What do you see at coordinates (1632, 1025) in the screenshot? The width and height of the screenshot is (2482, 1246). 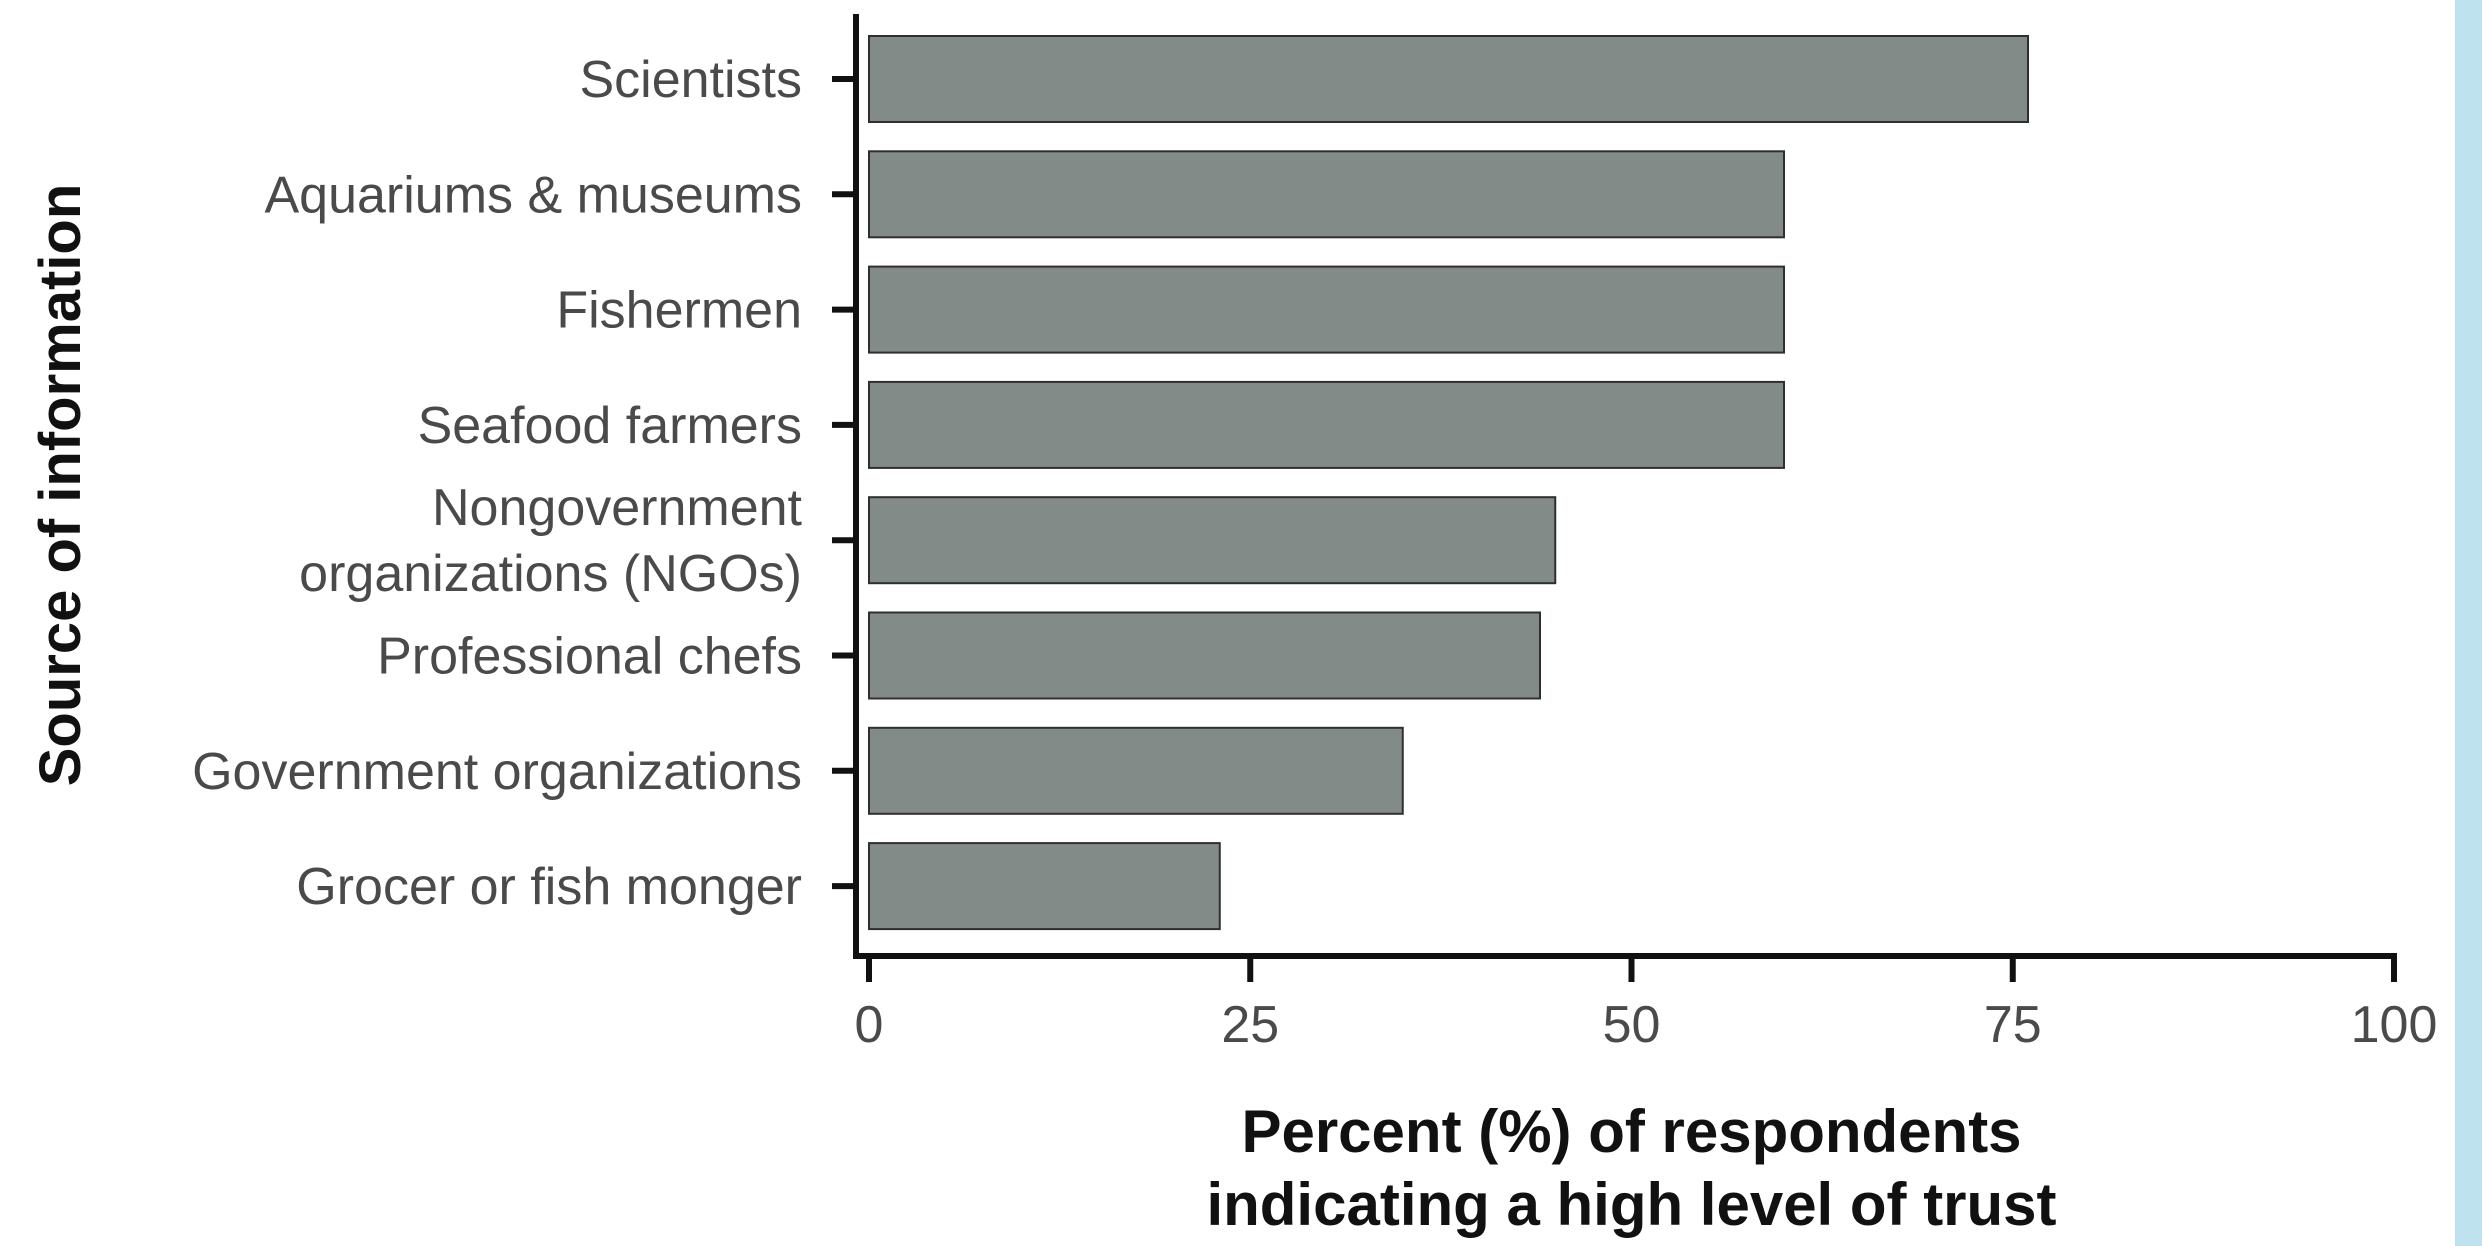 I see `x-tick-label: 50` at bounding box center [1632, 1025].